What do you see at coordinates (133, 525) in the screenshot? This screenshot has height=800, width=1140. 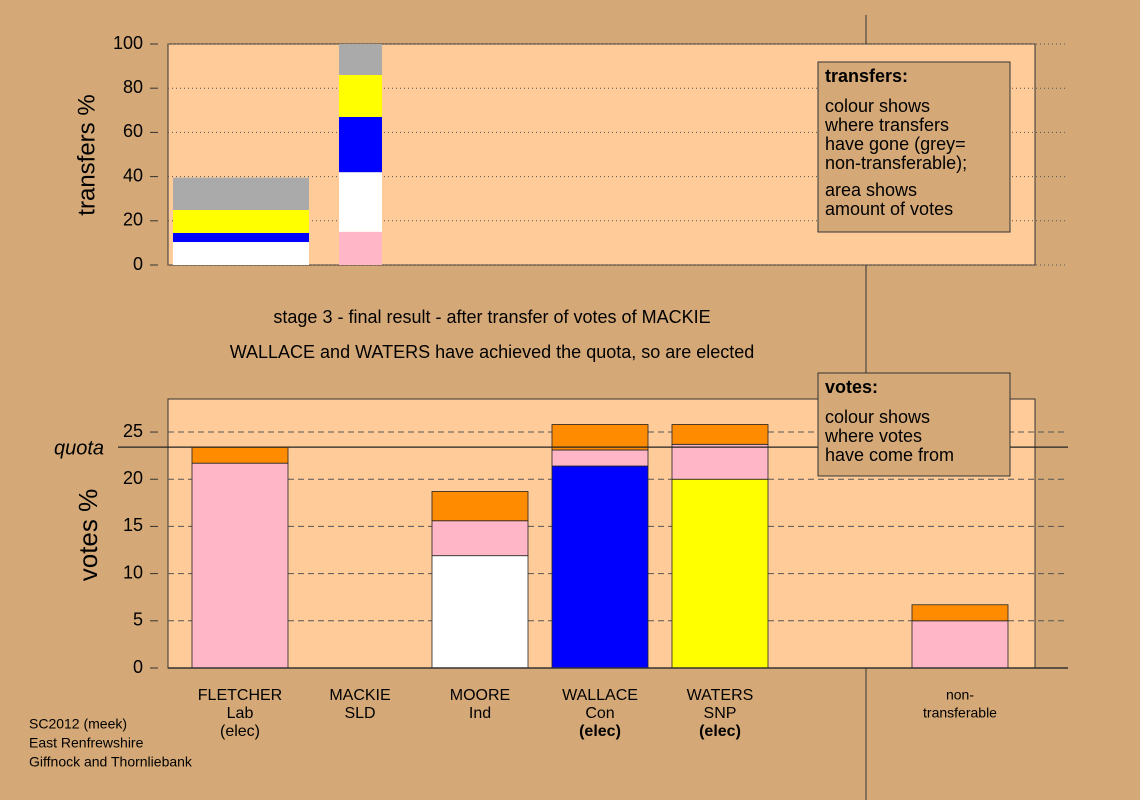 I see `y-tick-label: 15` at bounding box center [133, 525].